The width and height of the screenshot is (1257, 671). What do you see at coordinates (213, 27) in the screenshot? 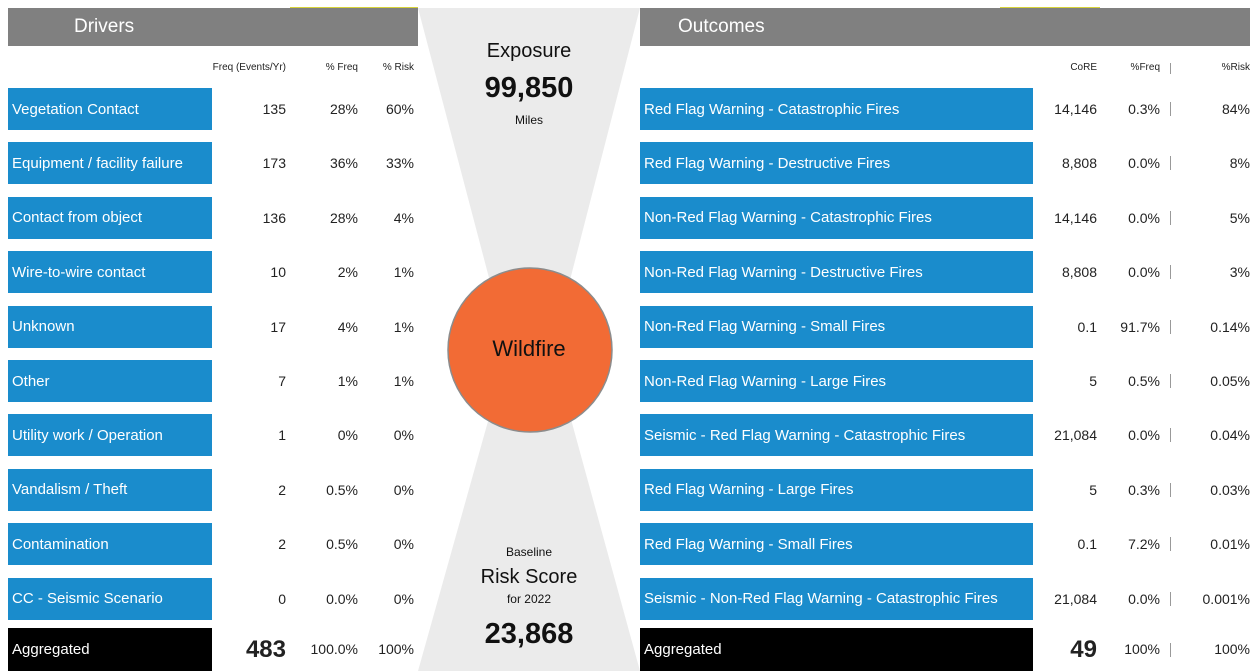
I see `drivers-header: Drivers` at bounding box center [213, 27].